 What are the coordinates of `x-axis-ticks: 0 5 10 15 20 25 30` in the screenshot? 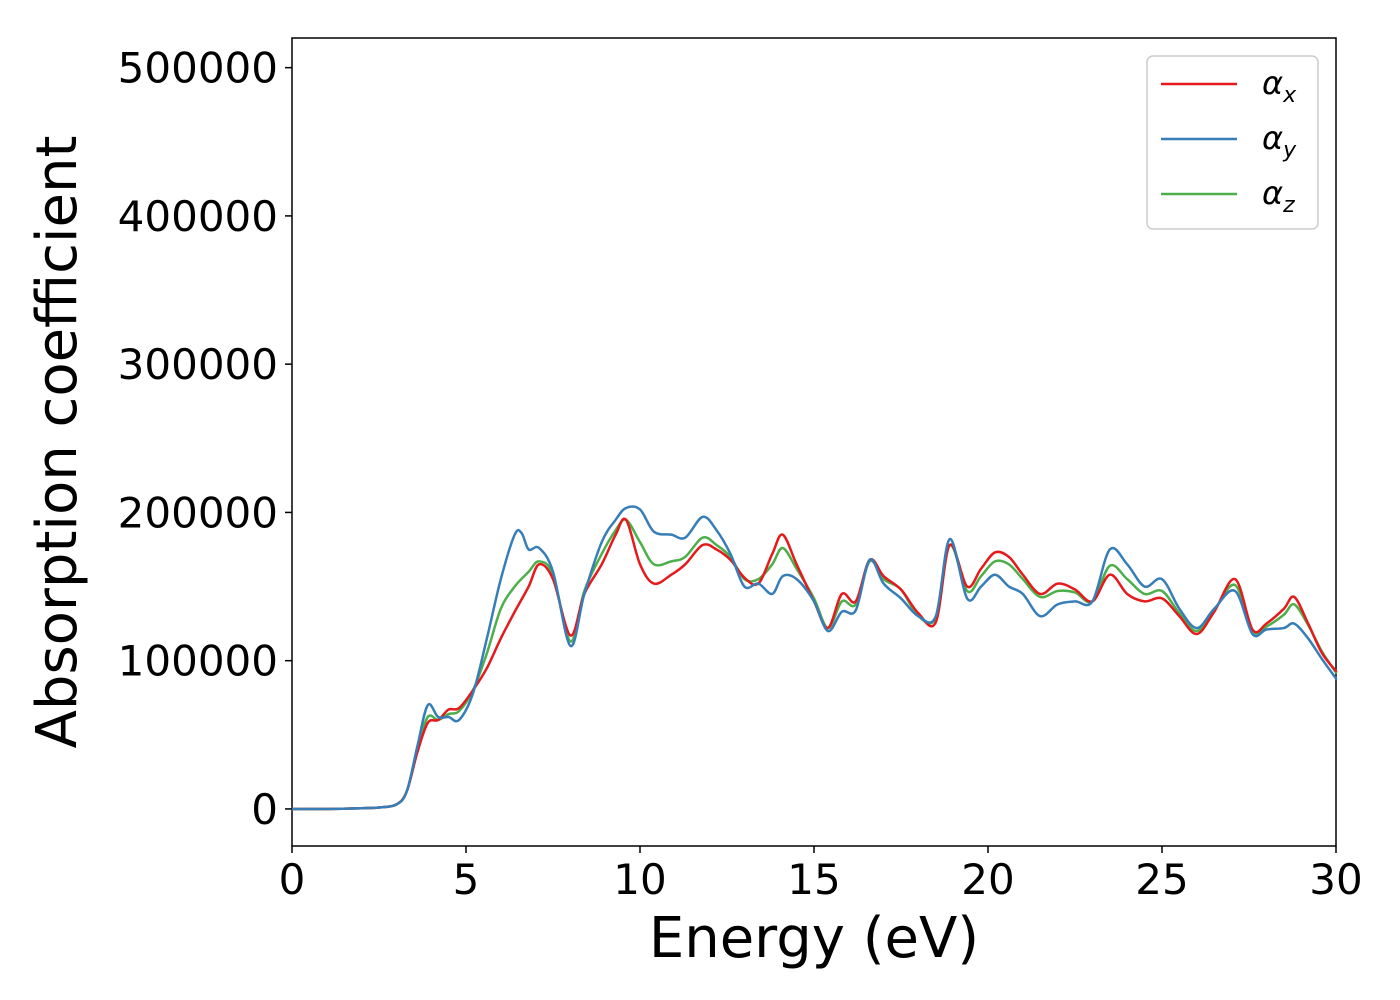 It's located at (821, 875).